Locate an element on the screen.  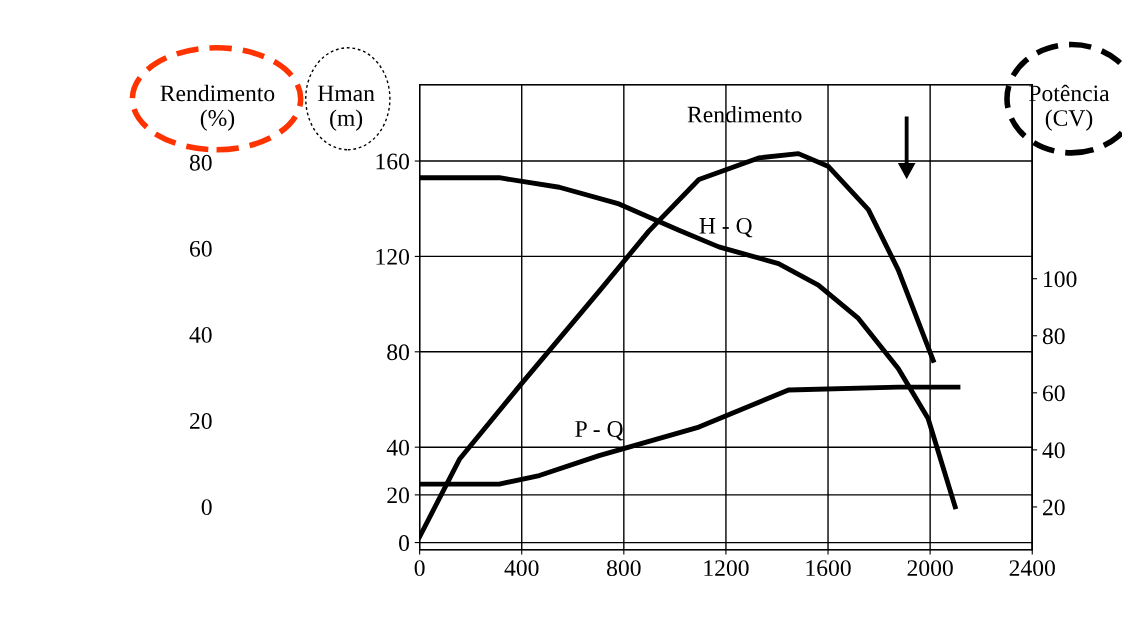
y2-tick-label: 40 is located at coordinates (1053, 450).